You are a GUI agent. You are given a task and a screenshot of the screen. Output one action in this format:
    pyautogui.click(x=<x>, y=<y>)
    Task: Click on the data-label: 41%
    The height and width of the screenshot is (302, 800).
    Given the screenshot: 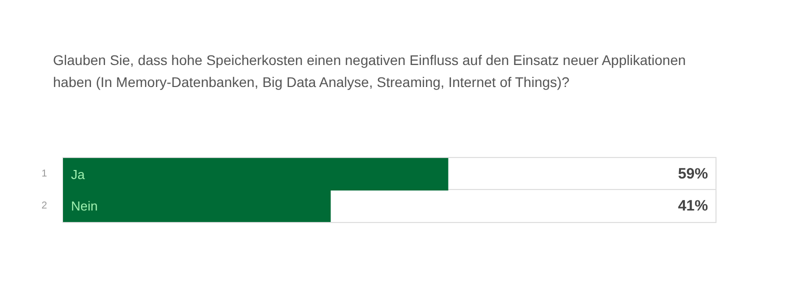 What is the action you would take?
    pyautogui.click(x=693, y=206)
    